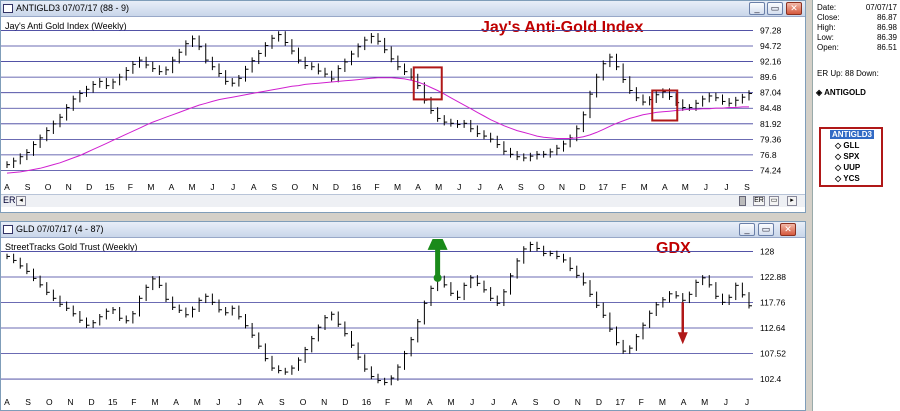 The image size is (900, 411). I want to click on high-value: 86.98, so click(886, 27).